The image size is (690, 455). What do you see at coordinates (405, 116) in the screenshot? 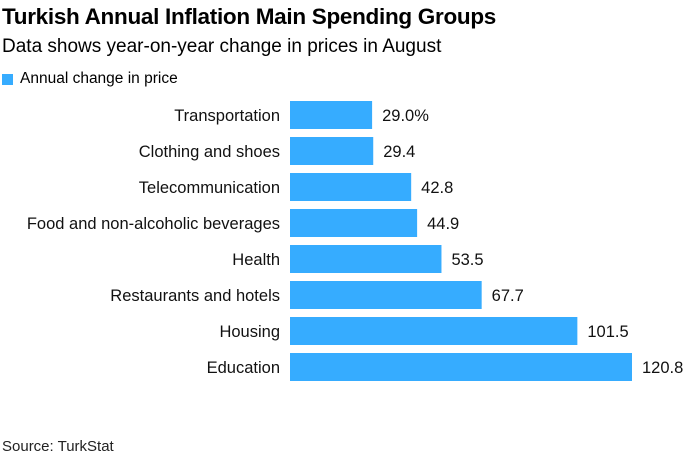
I see `value-label: 29.0%` at bounding box center [405, 116].